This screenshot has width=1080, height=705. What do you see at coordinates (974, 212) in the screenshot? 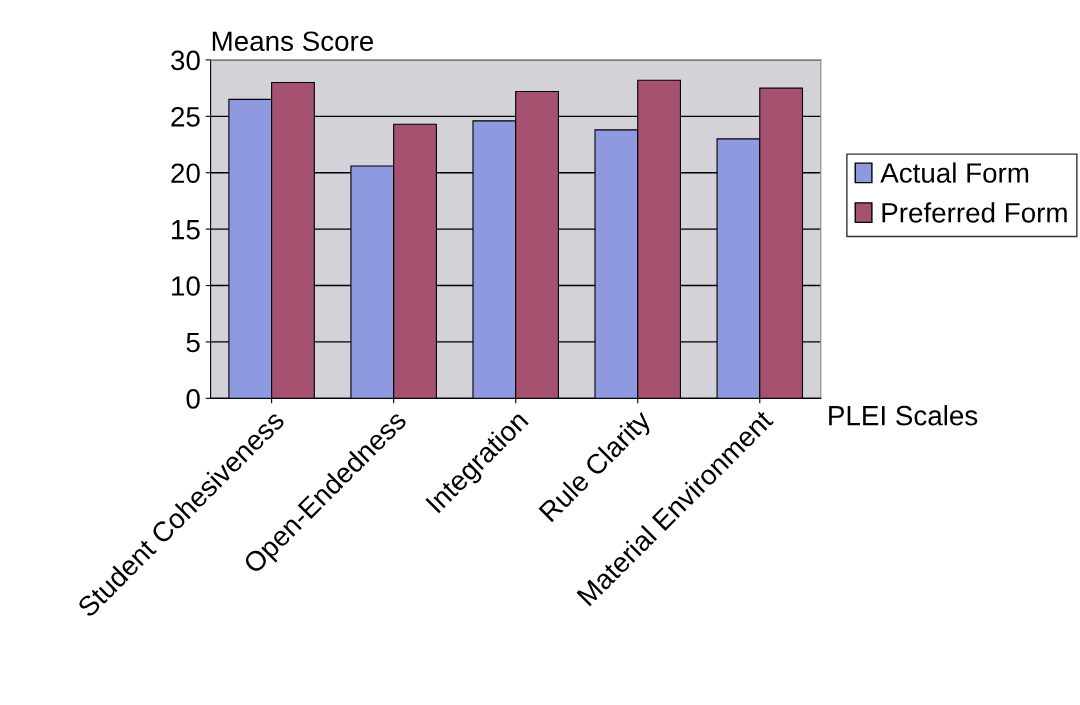
I see `legend-label: Preferred Form` at bounding box center [974, 212].